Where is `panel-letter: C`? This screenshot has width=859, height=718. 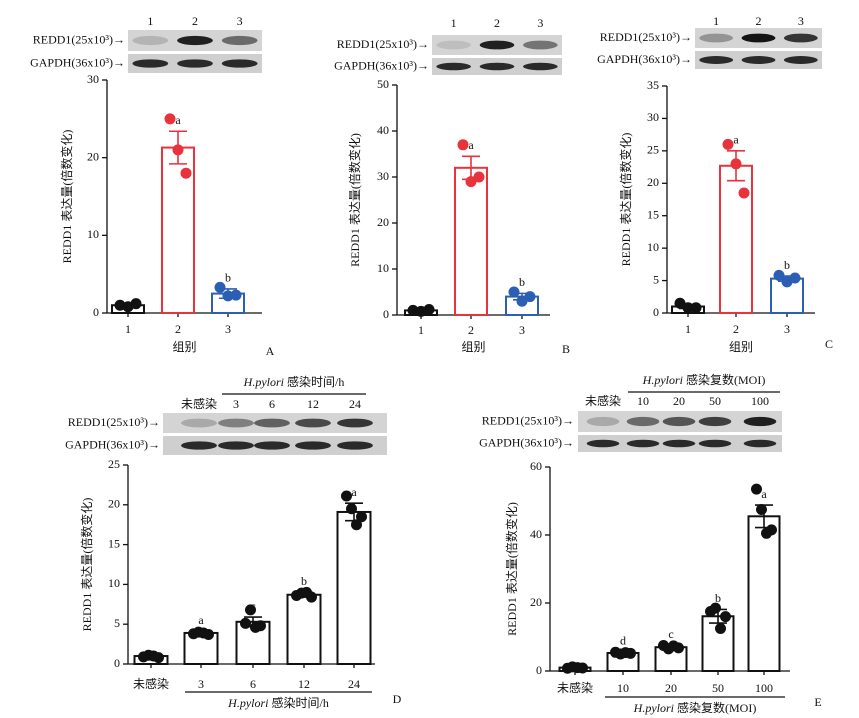
panel-letter: C is located at coordinates (829, 344).